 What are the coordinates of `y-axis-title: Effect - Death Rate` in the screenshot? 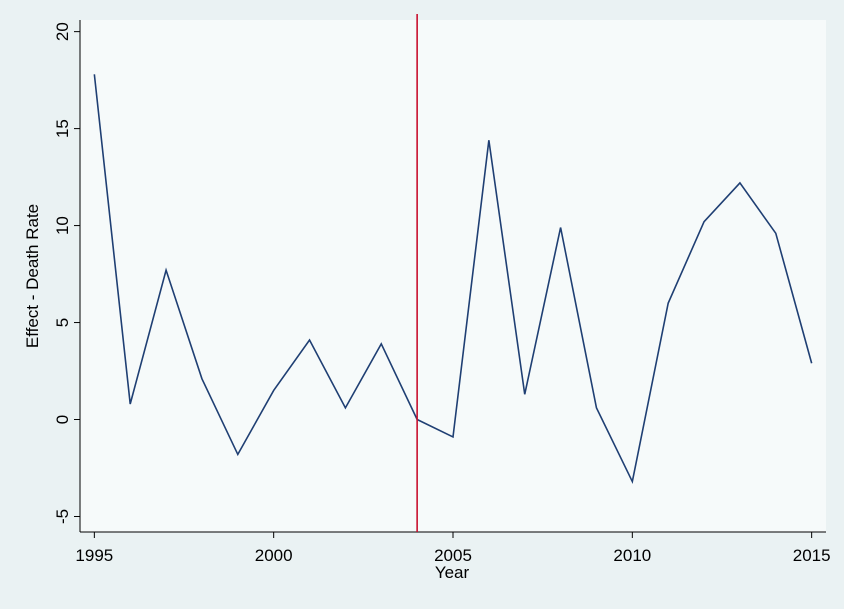 It's located at (32, 276).